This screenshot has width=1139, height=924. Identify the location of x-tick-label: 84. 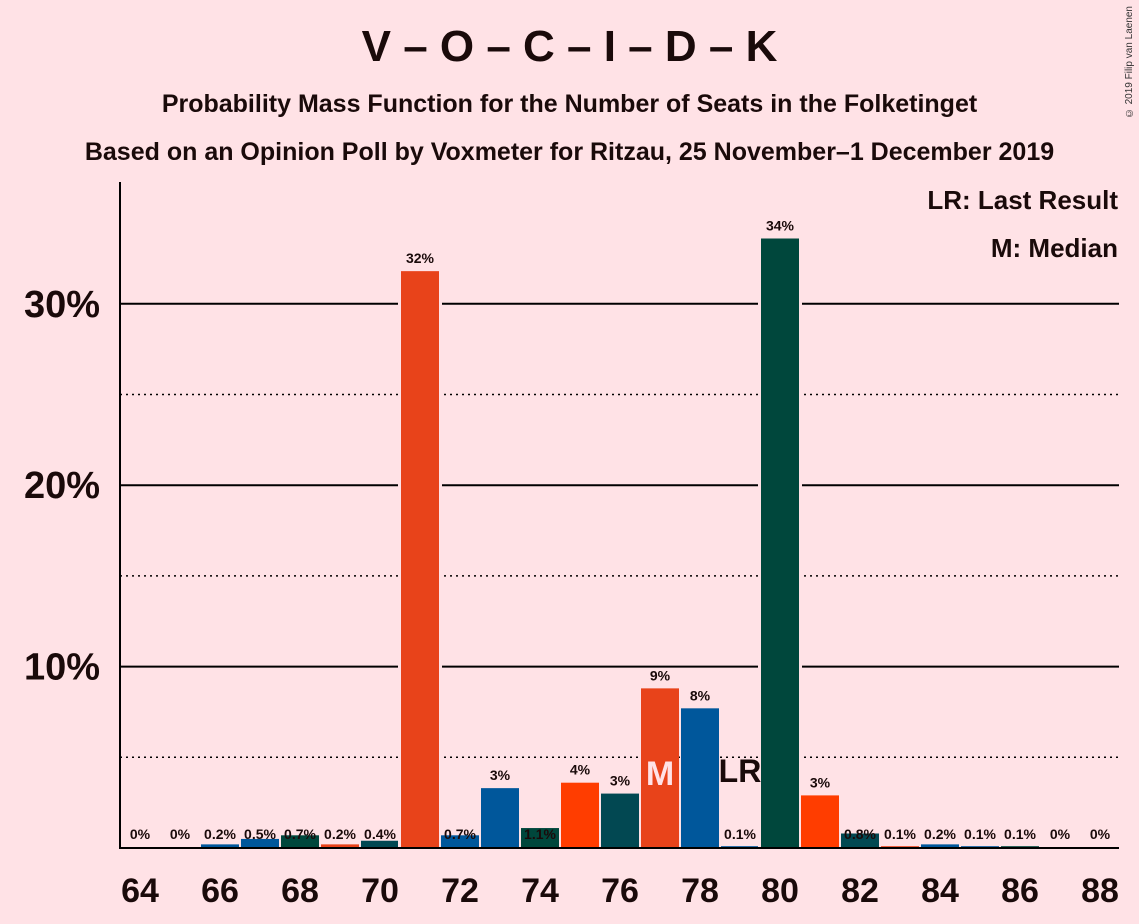
(940, 891).